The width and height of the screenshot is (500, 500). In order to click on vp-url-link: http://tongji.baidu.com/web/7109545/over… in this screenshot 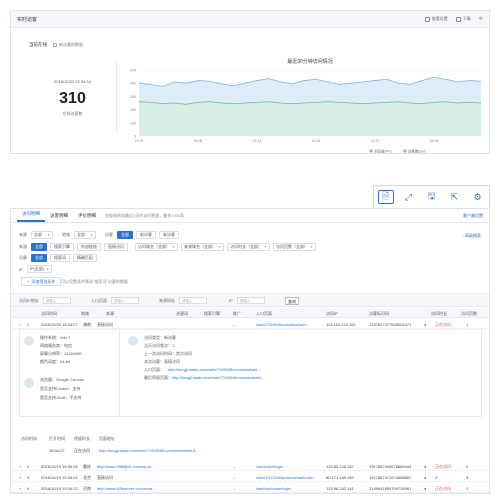, I will do `click(149, 450)`.